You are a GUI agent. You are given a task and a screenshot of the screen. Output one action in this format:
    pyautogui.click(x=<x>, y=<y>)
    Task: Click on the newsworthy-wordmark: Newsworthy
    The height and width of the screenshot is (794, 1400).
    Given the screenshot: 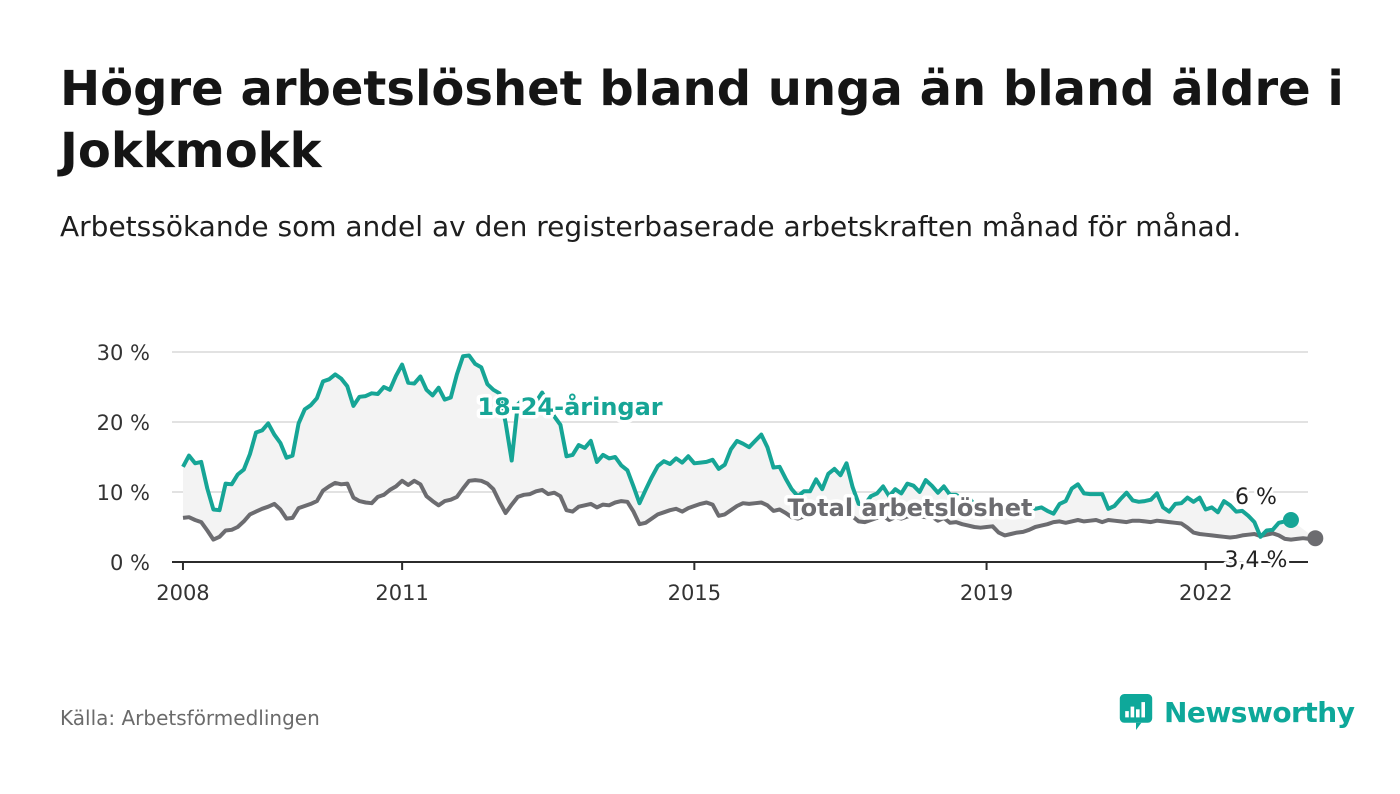 What is the action you would take?
    pyautogui.click(x=1259, y=712)
    